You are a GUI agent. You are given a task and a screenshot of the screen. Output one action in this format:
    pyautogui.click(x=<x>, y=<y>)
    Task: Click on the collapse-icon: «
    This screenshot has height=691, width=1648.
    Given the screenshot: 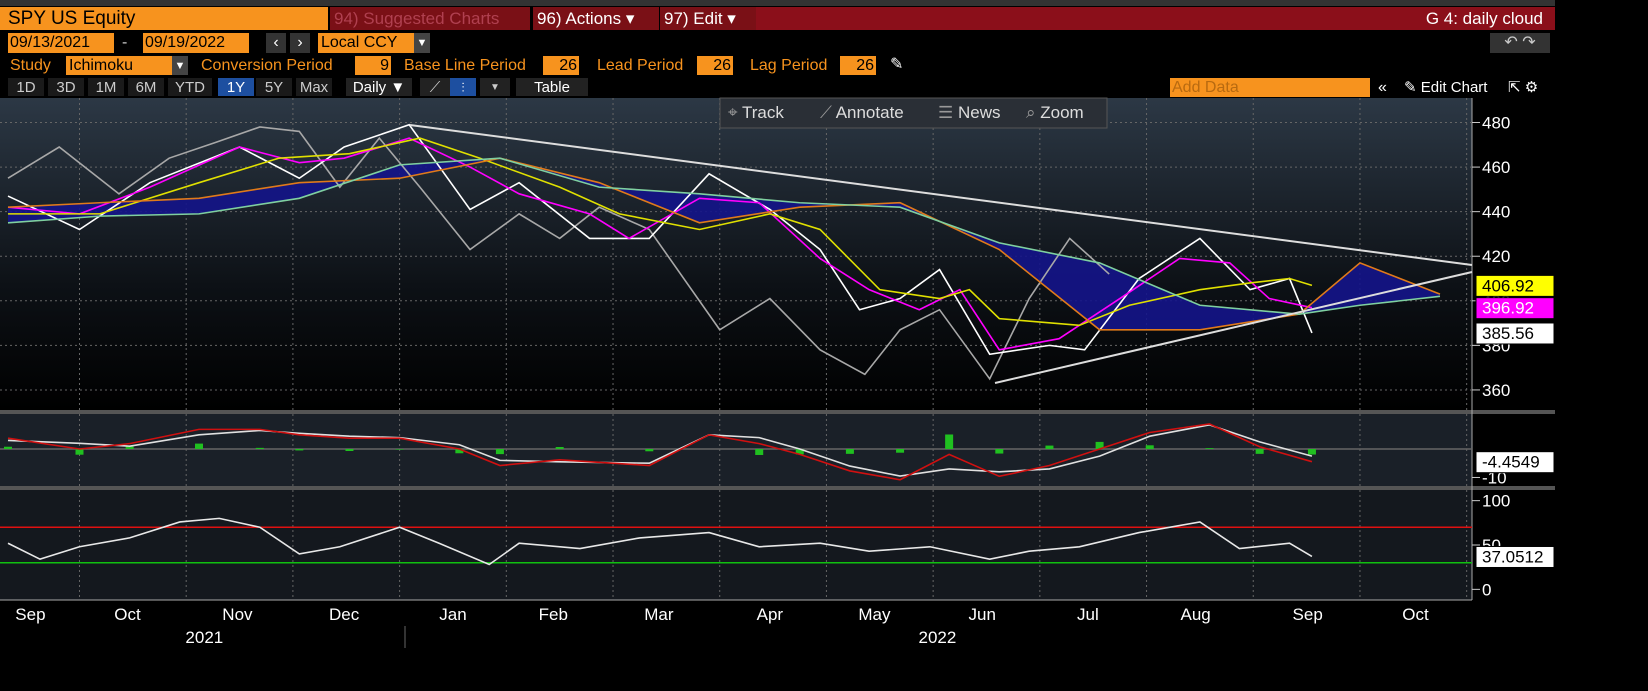 What is the action you would take?
    pyautogui.click(x=1382, y=87)
    